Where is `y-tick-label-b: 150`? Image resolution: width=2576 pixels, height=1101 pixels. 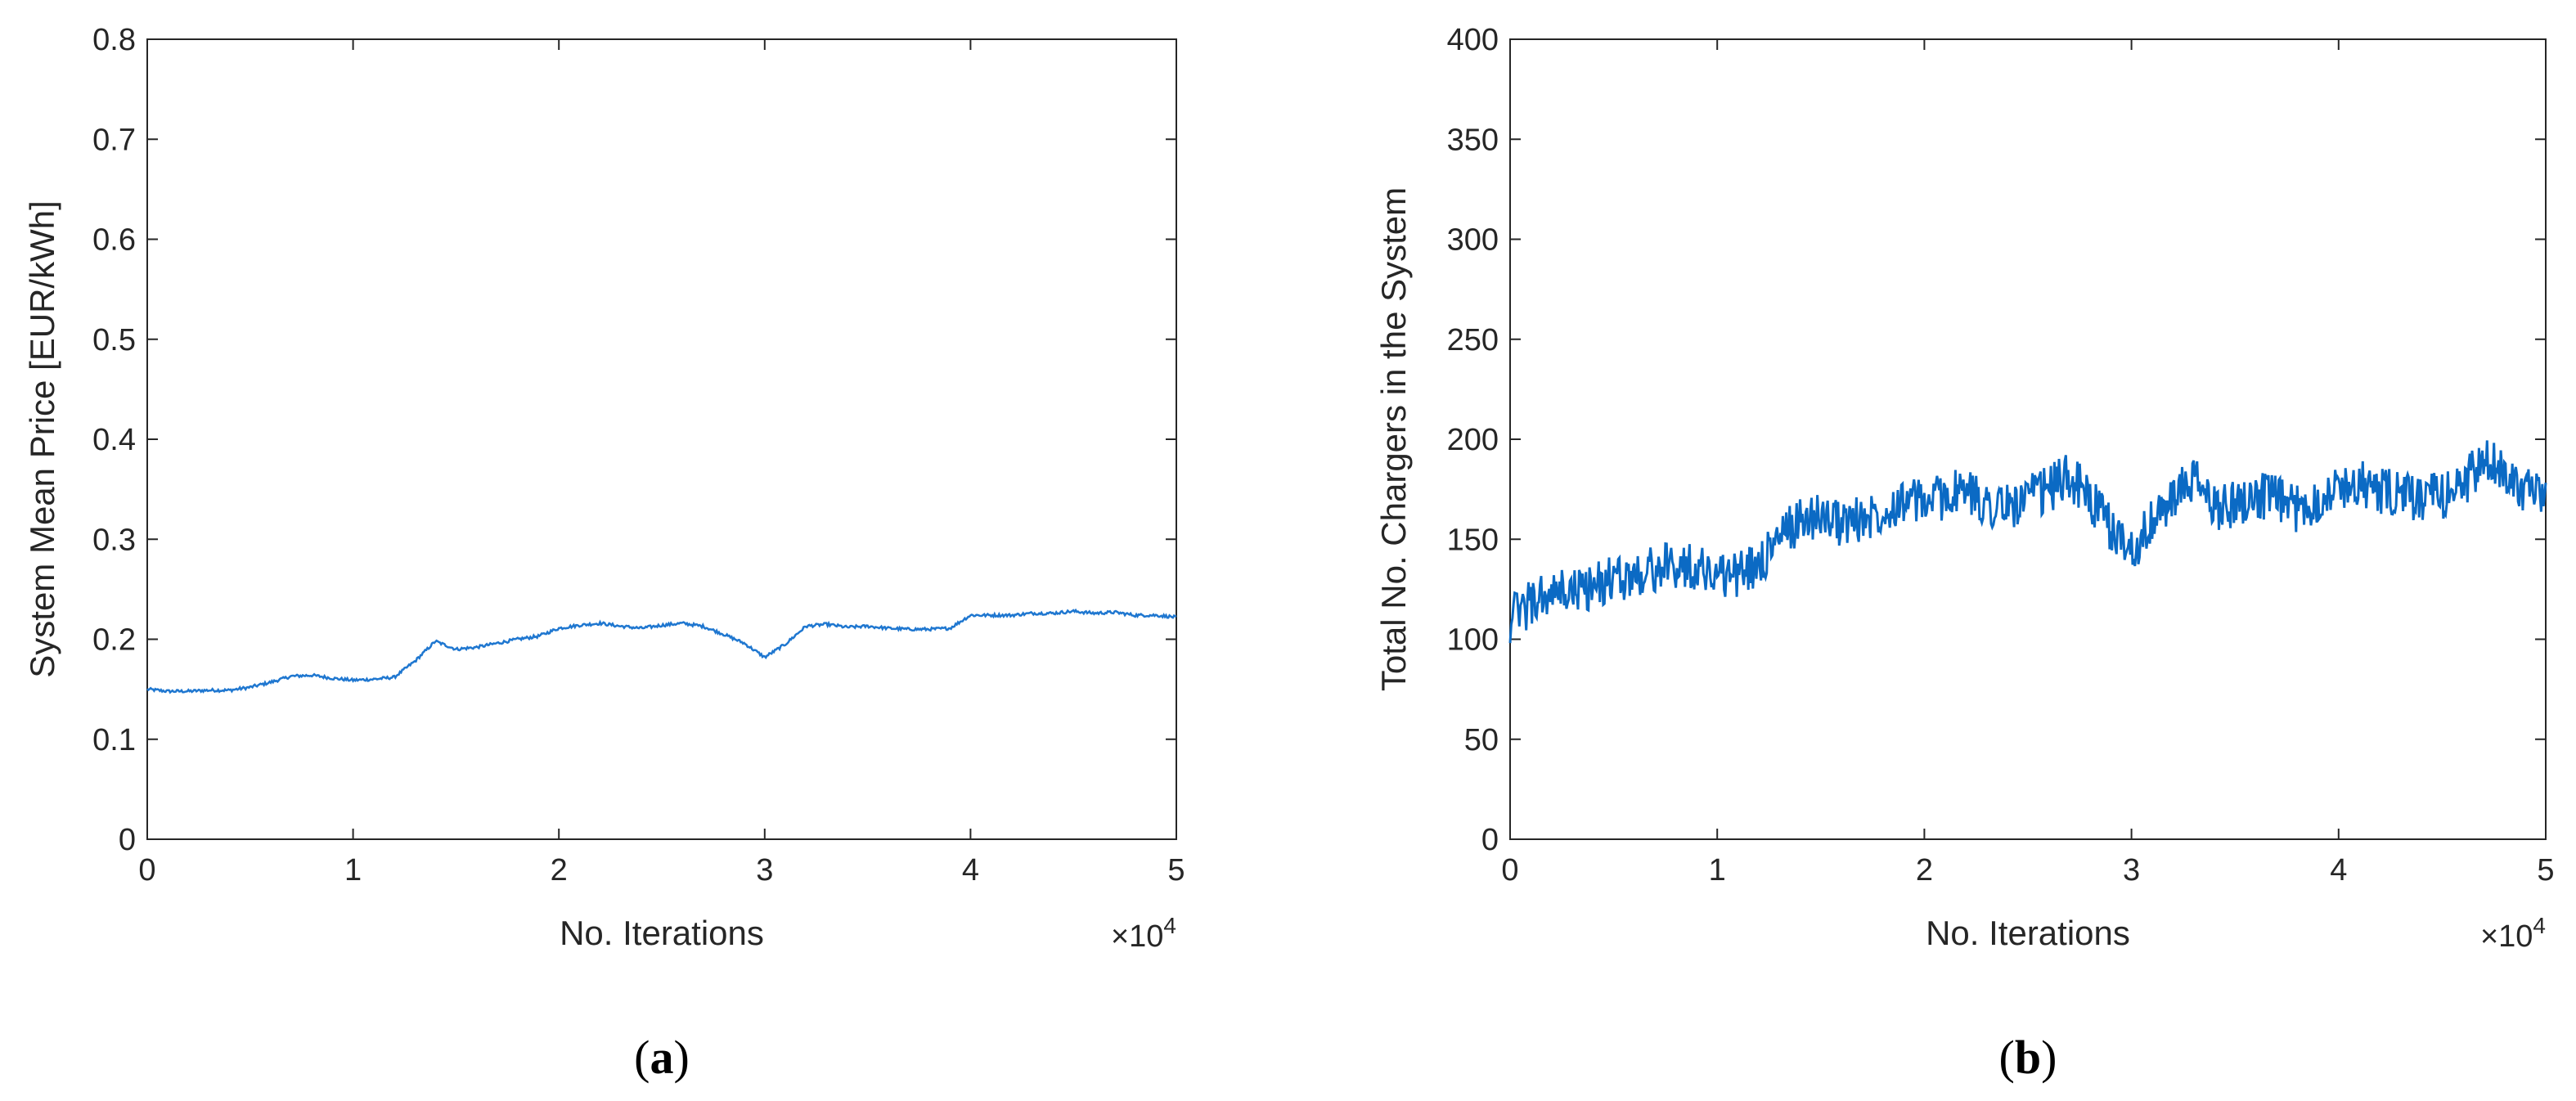
y-tick-label-b: 150 is located at coordinates (1473, 540).